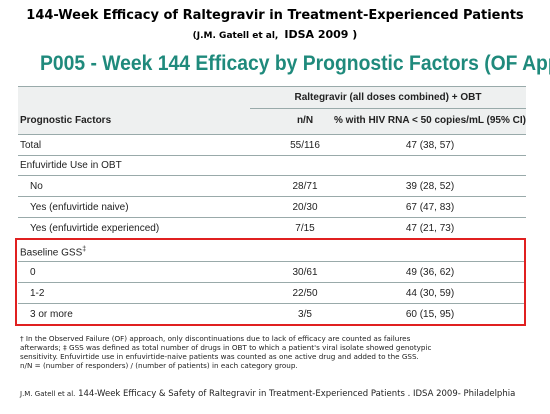  Describe the element at coordinates (430, 186) in the screenshot. I see `cell-pct: 39 (28, 52)` at that location.